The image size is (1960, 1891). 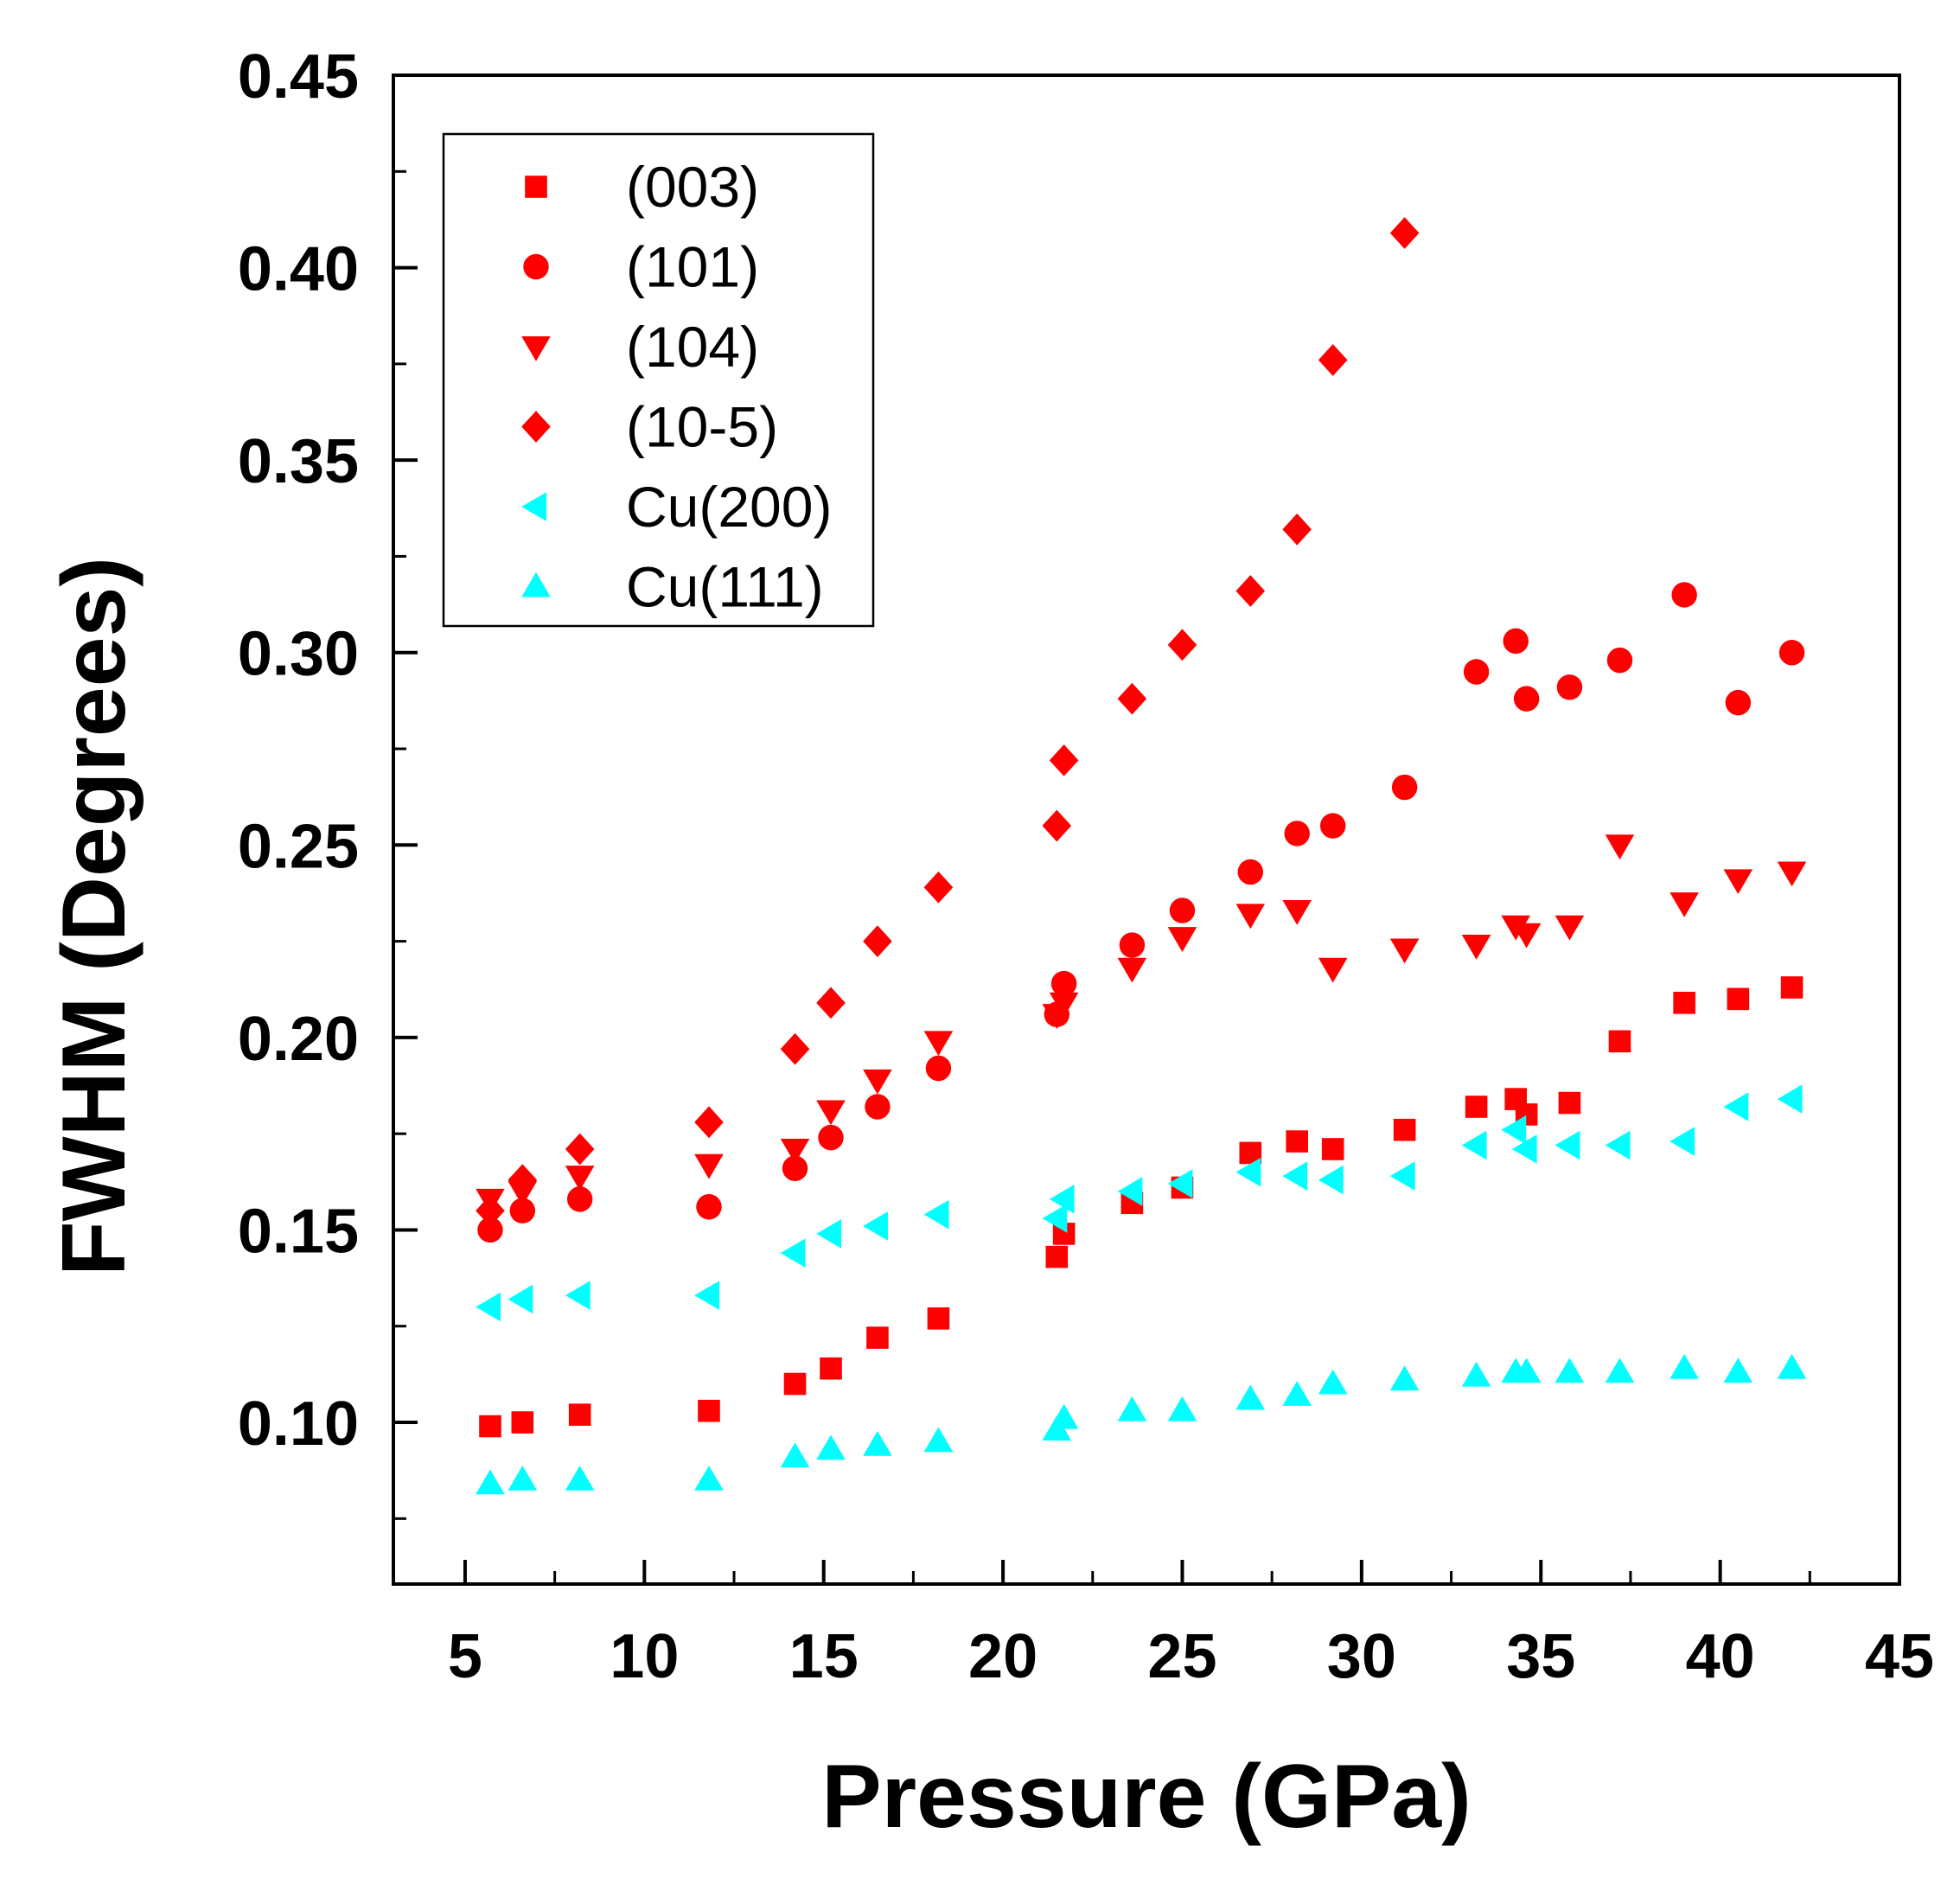 What do you see at coordinates (725, 587) in the screenshot?
I see `legend-label-cu-111: Cu(111)` at bounding box center [725, 587].